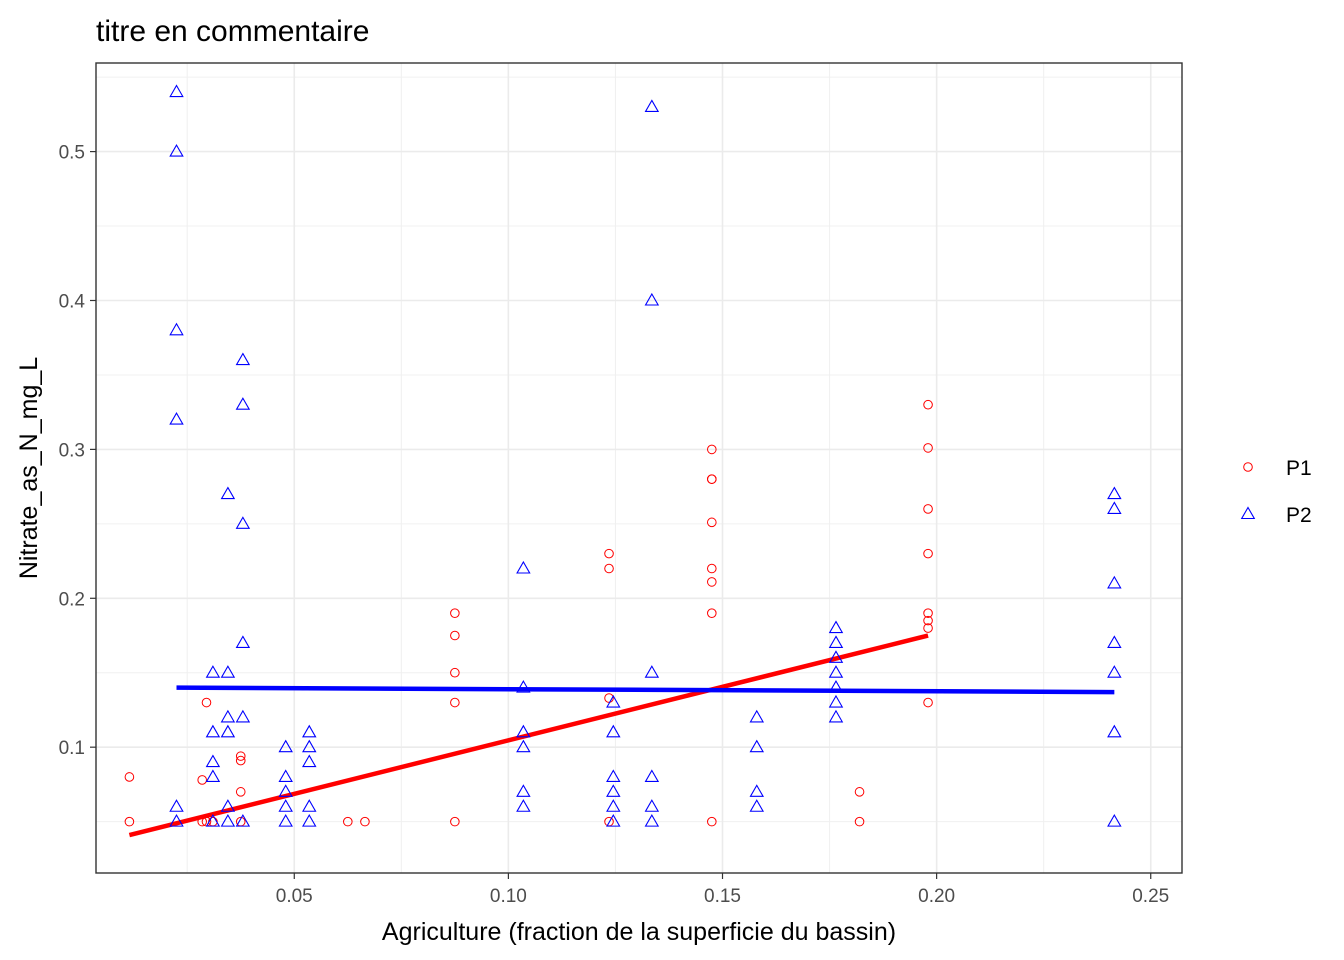 The height and width of the screenshot is (960, 1344). I want to click on x-tick-label: 0.20, so click(936, 896).